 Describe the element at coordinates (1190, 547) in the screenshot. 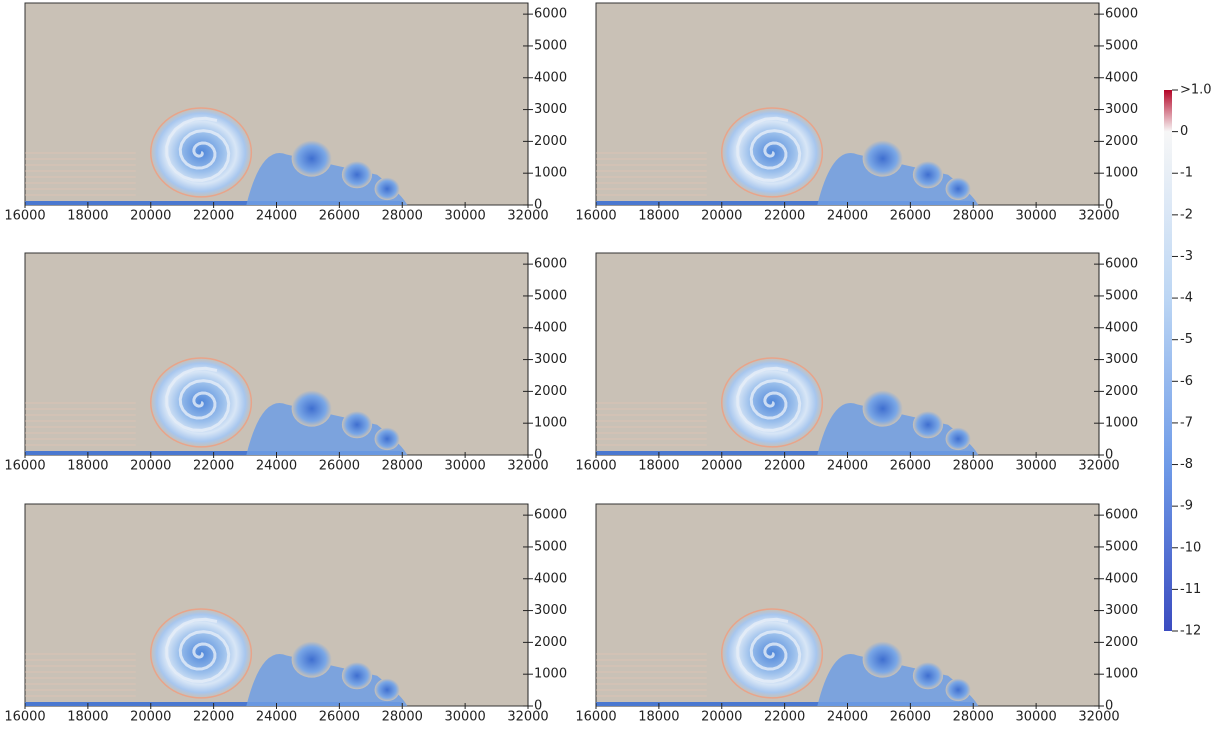

I see `colorbar-tick-label: -10` at that location.